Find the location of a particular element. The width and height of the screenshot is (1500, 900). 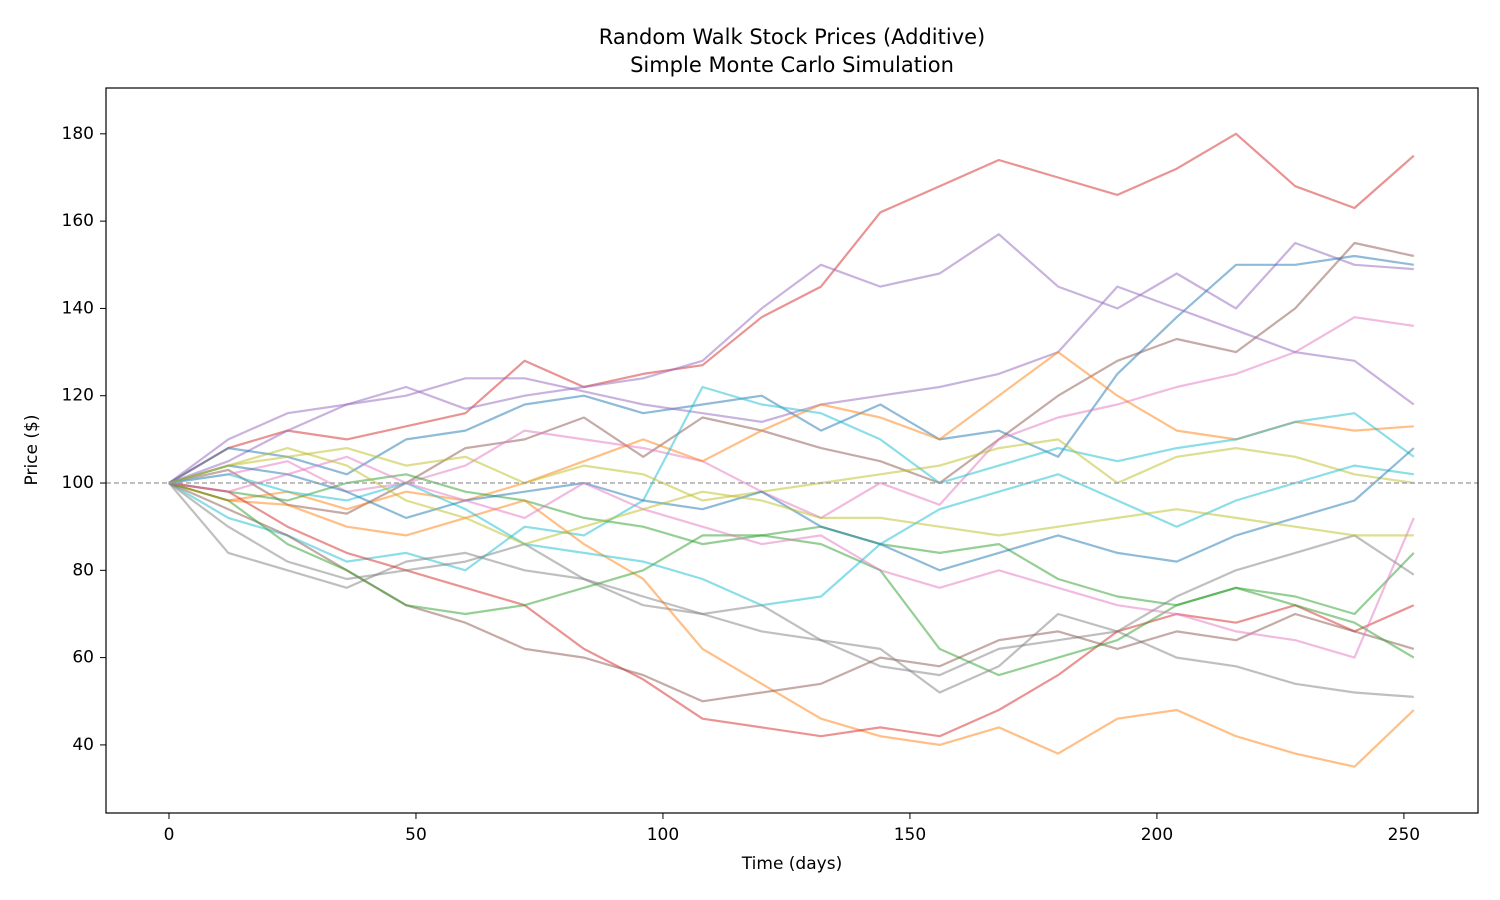

y-tick-label: 80 is located at coordinates (83, 570).